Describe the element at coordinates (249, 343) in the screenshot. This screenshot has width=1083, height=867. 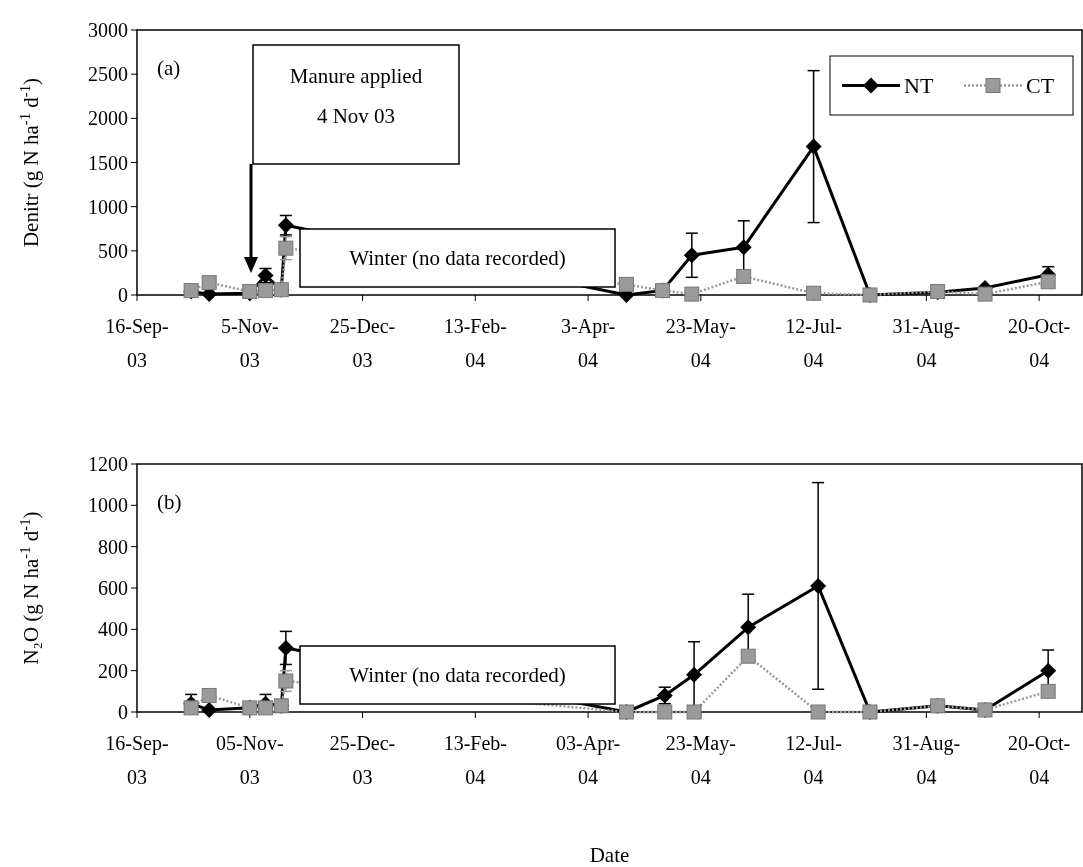
I see `x-tick-label: 5-Nov-03` at that location.